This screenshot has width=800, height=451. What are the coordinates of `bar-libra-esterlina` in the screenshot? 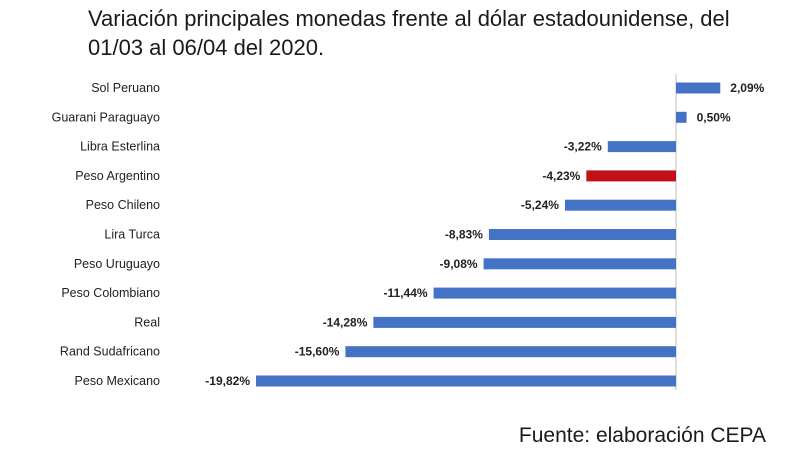 It's located at (641, 147).